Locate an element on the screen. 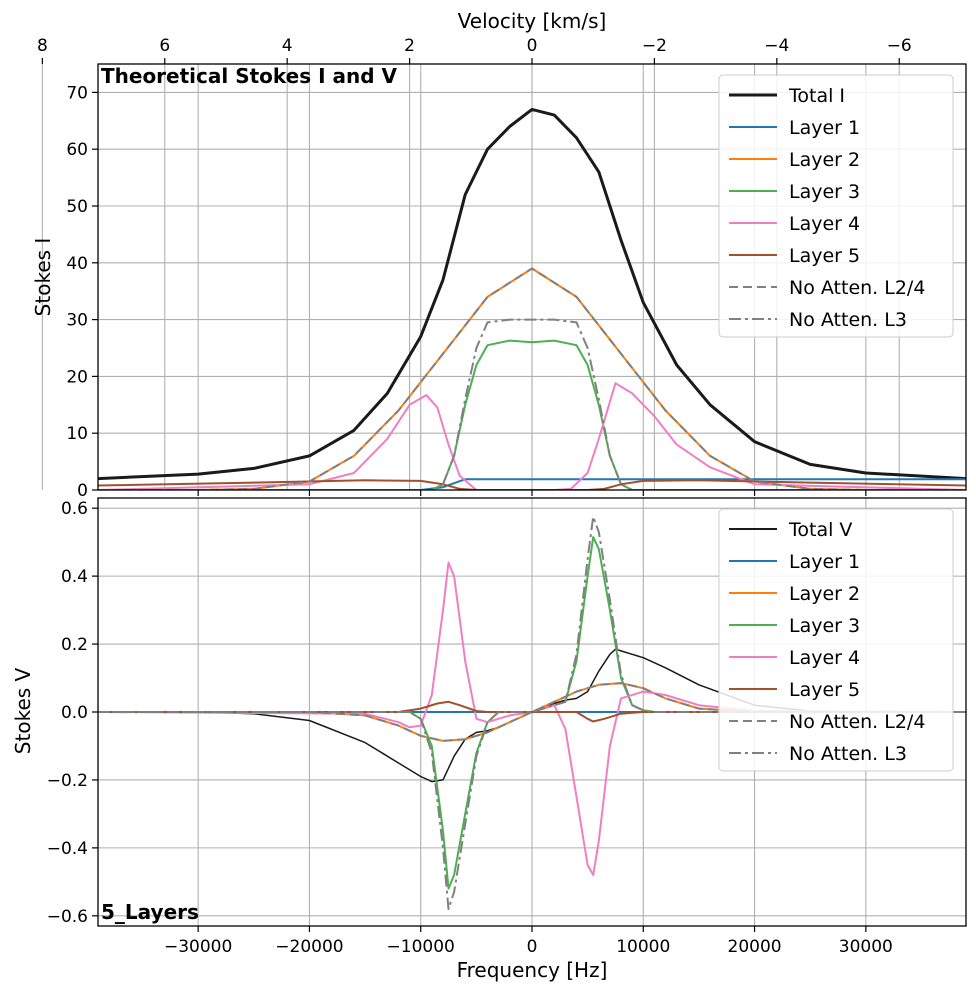 This screenshot has height=995, width=976. stokes-i-legend-label: Layer 1 is located at coordinates (824, 128).